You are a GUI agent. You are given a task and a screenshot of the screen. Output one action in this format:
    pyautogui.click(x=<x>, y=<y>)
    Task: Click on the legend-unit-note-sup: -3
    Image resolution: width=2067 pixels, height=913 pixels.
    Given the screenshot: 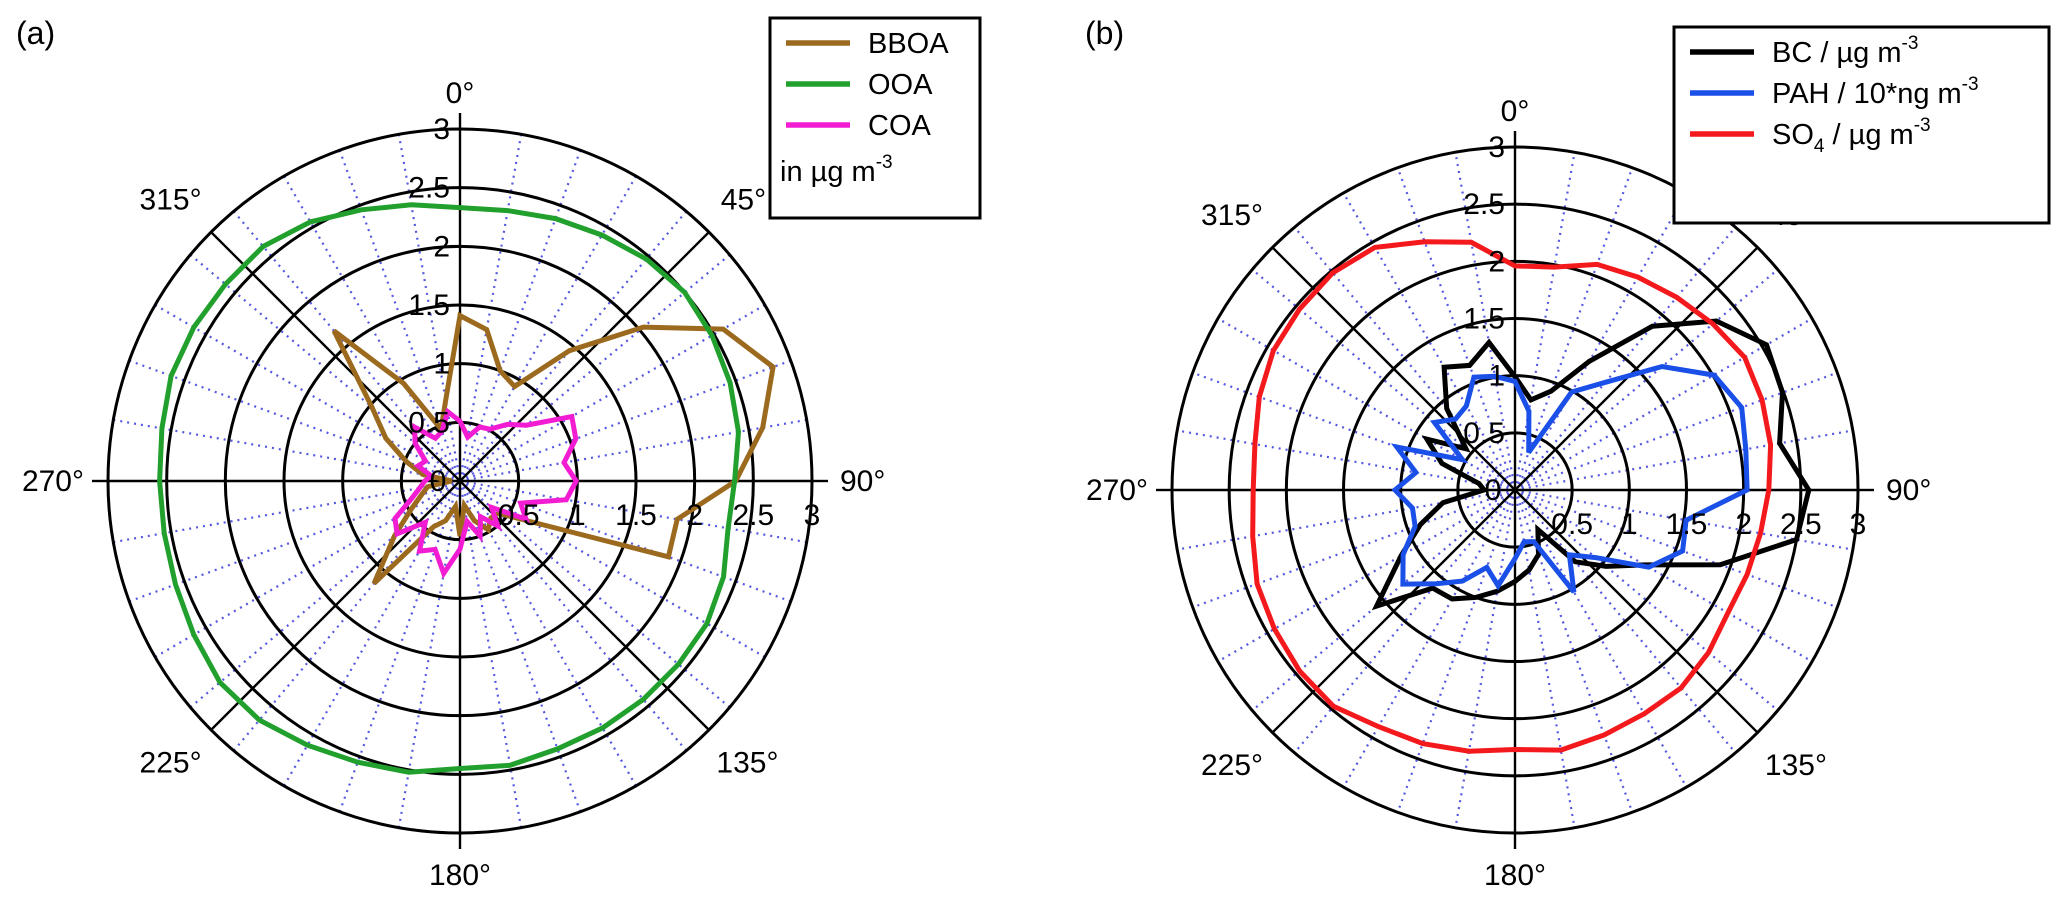 What is the action you would take?
    pyautogui.click(x=884, y=162)
    